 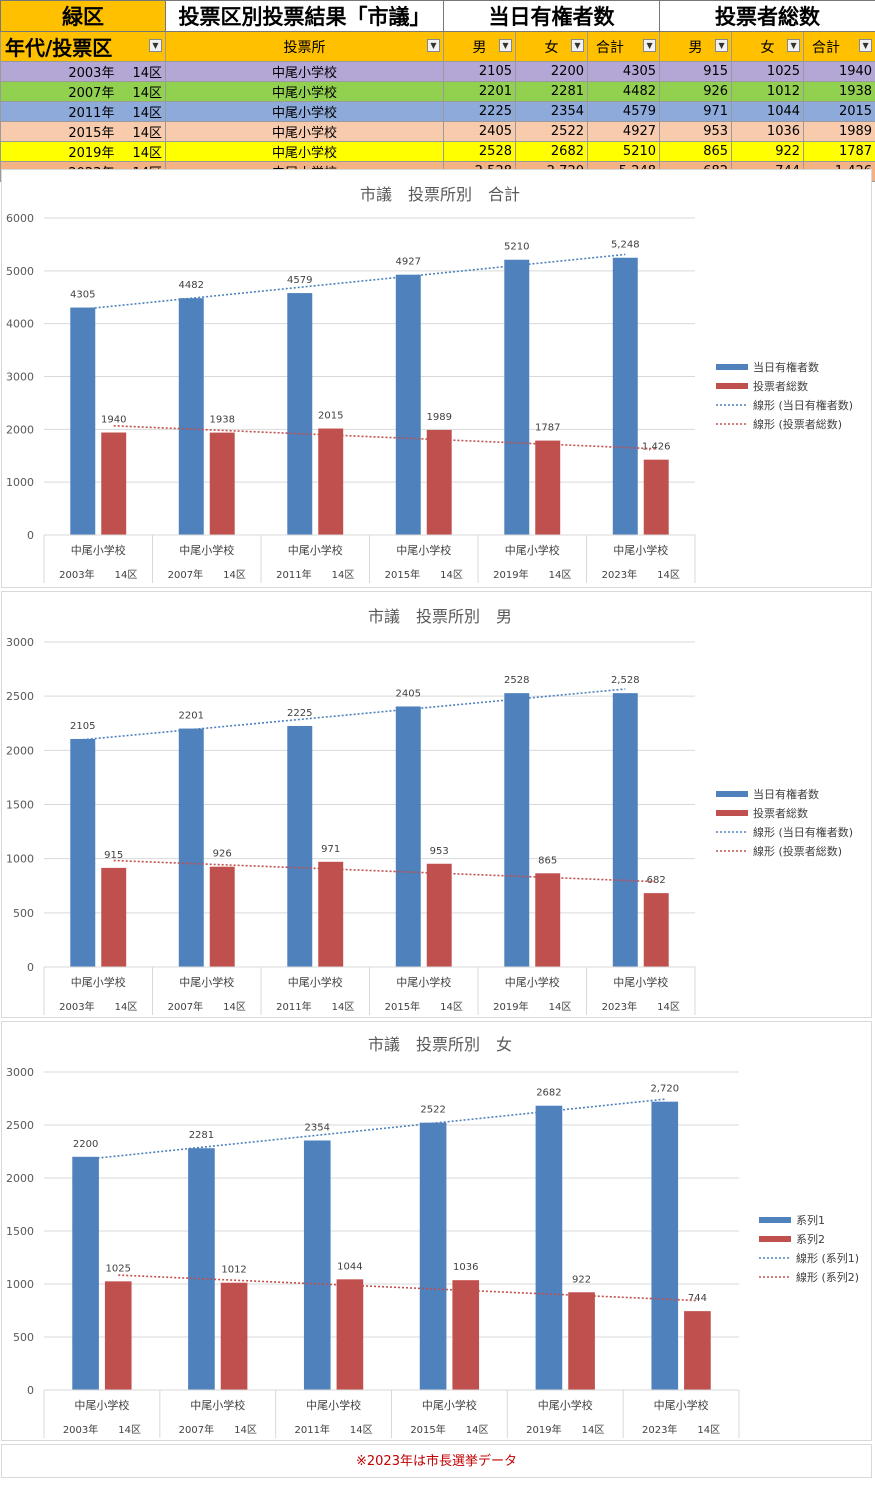 I want to click on value-cell: 4482, so click(x=623, y=91).